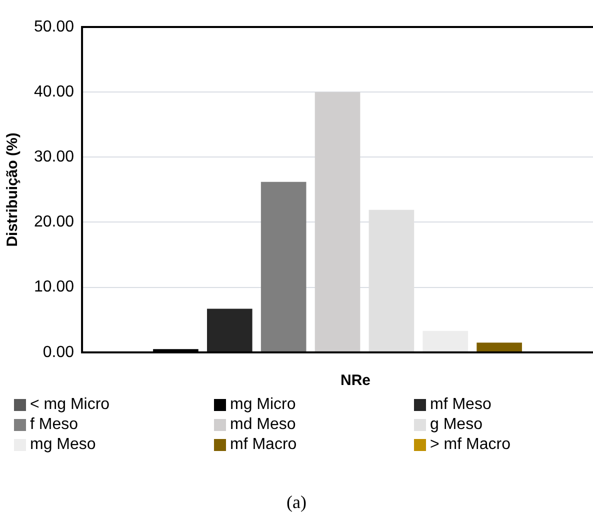  I want to click on y-tick-label: 0.00, so click(58, 352).